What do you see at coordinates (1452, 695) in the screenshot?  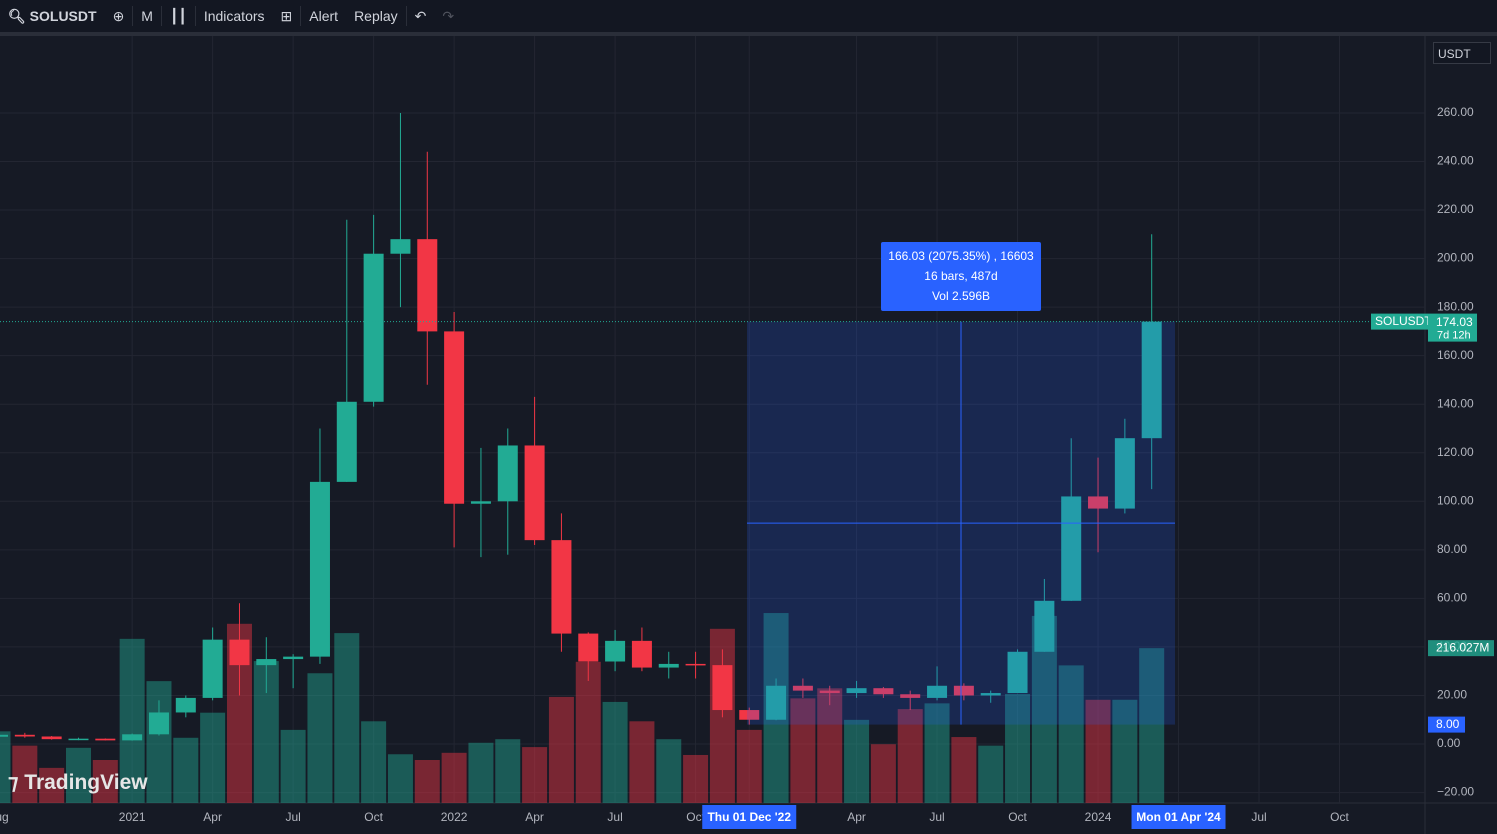 I see `y-tick-label: 20.00` at bounding box center [1452, 695].